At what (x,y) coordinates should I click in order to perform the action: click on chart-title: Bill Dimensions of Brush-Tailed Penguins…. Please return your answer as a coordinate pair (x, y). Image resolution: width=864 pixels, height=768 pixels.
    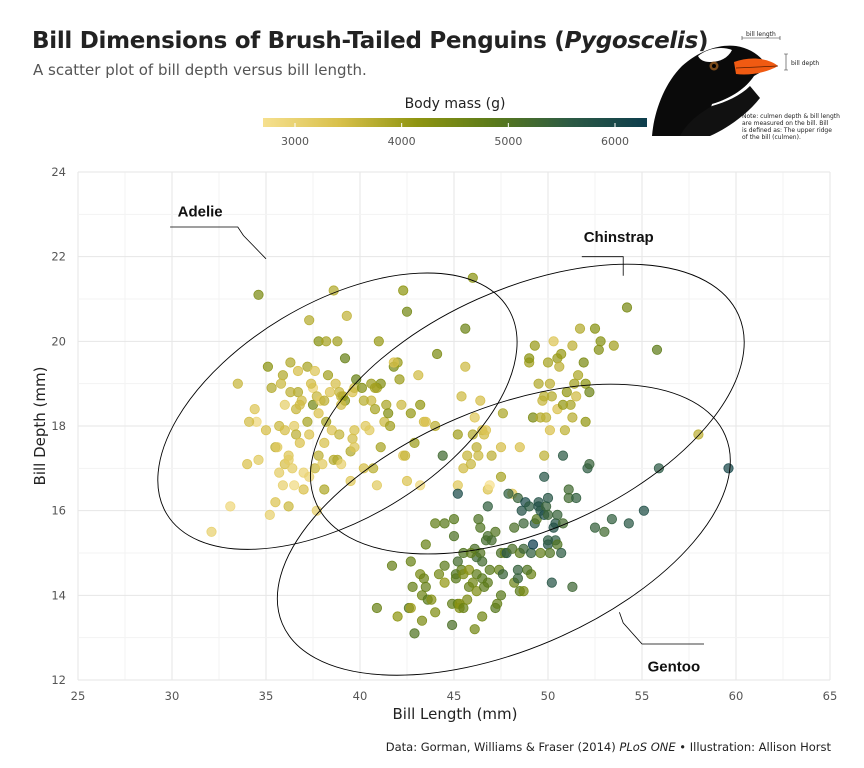
    Looking at the image, I should click on (370, 41).